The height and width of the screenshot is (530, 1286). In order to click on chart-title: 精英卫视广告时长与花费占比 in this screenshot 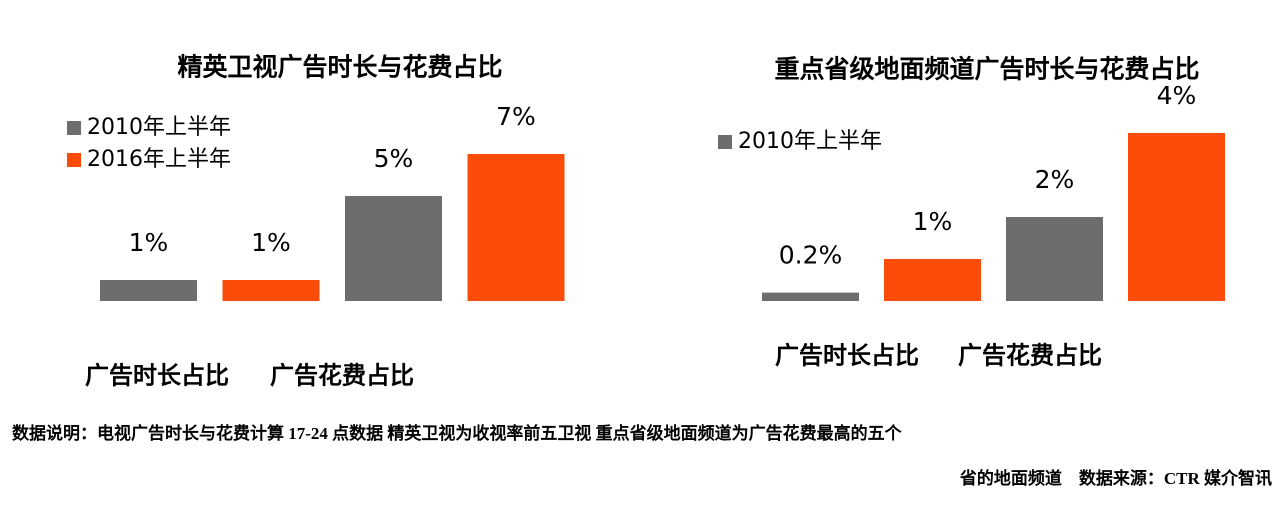, I will do `click(339, 67)`.